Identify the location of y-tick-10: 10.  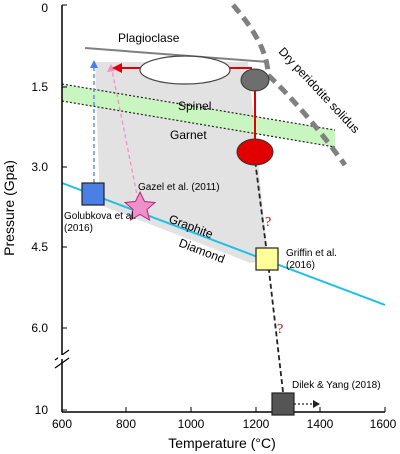
(42, 410).